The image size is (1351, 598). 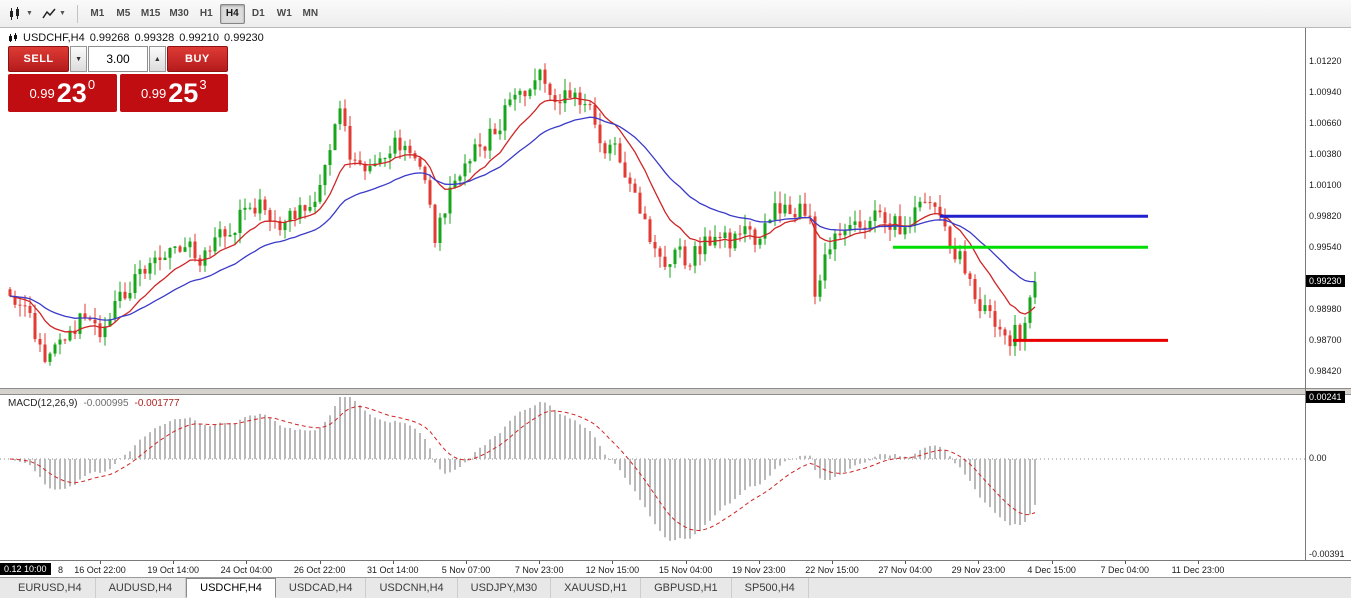 I want to click on timeframe-button-w1: W1, so click(x=284, y=13).